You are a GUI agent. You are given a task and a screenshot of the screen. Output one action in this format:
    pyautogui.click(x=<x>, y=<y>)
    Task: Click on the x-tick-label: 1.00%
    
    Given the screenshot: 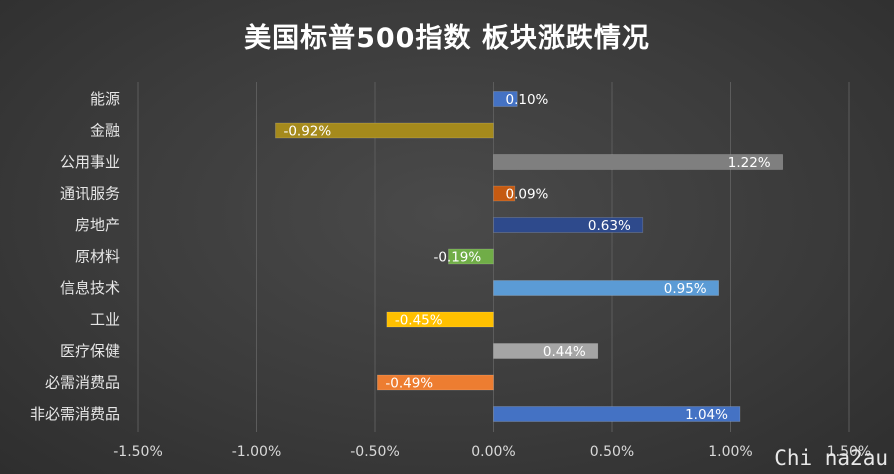 What is the action you would take?
    pyautogui.click(x=730, y=452)
    